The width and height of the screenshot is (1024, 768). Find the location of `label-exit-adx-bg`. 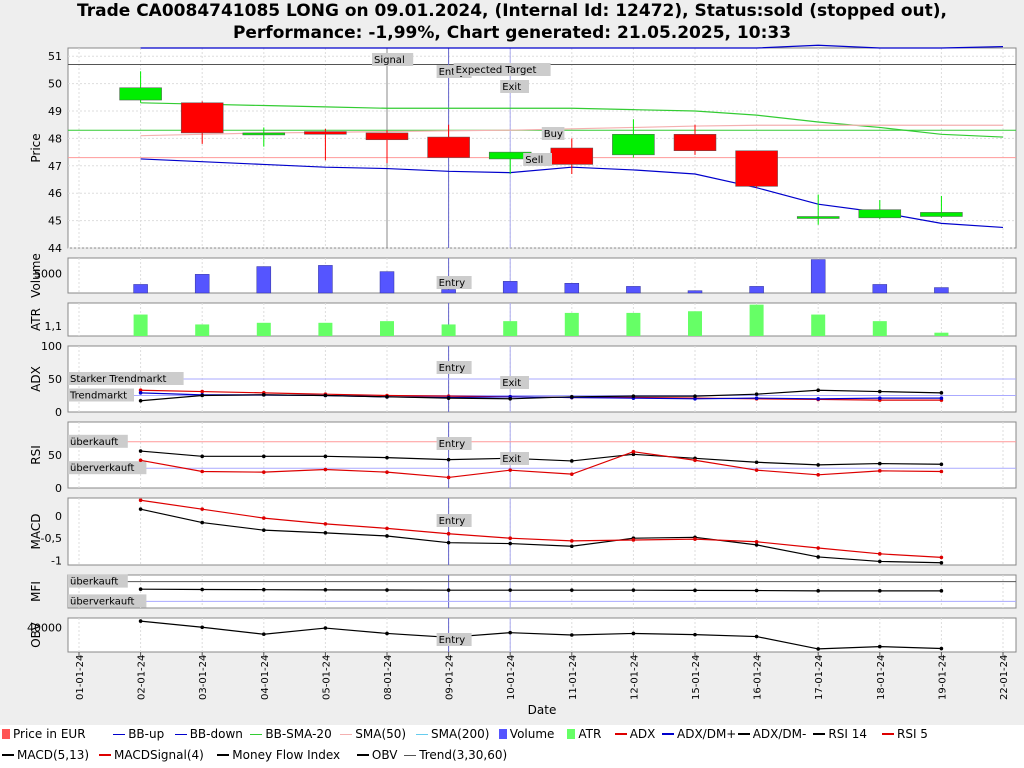

label-exit-adx-bg is located at coordinates (514, 382).